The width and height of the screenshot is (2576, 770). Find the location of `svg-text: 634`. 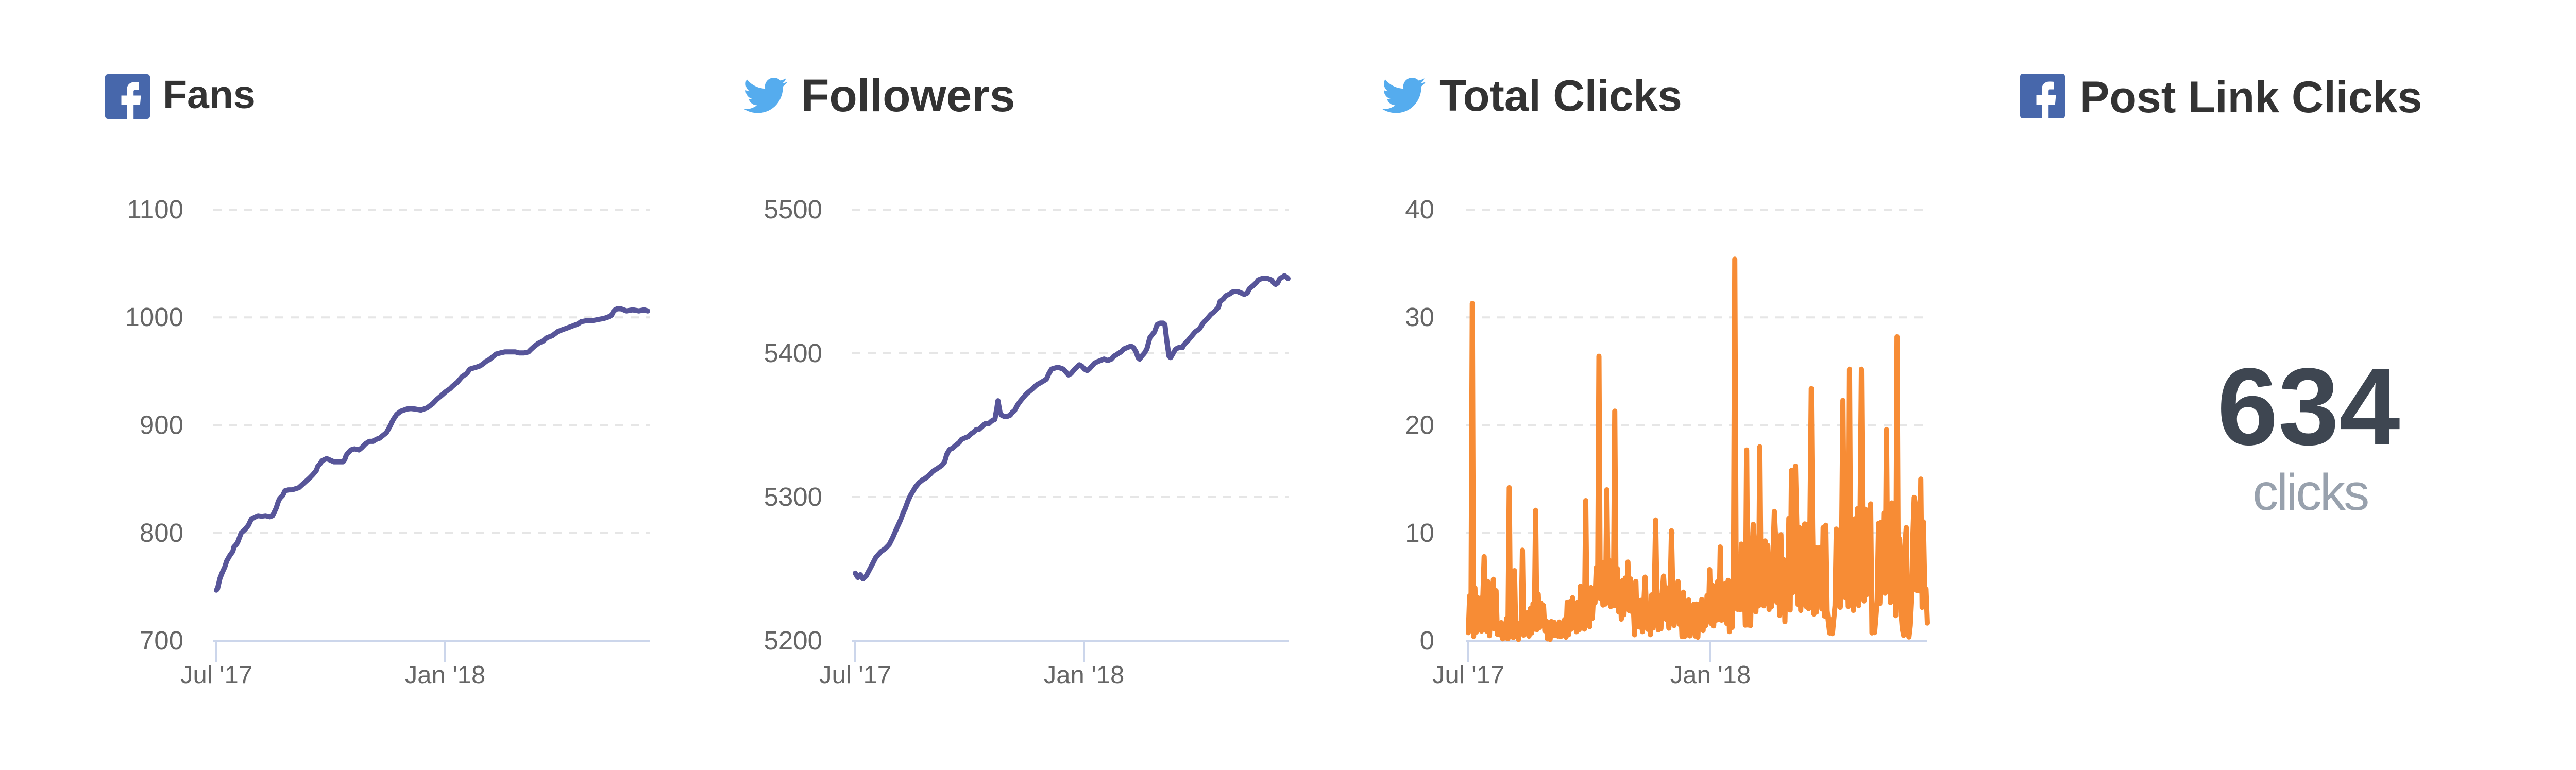

svg-text: 634 is located at coordinates (2309, 407).